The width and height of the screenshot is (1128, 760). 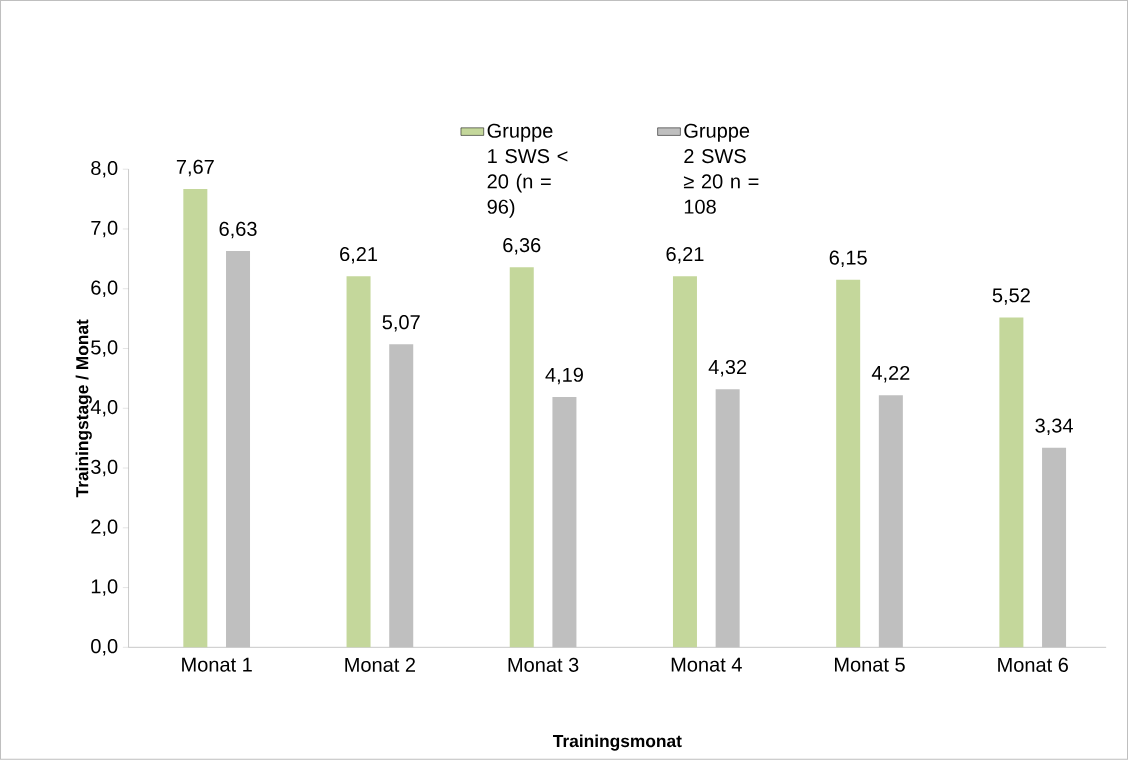 I want to click on data-label: 4,22, so click(x=890, y=374).